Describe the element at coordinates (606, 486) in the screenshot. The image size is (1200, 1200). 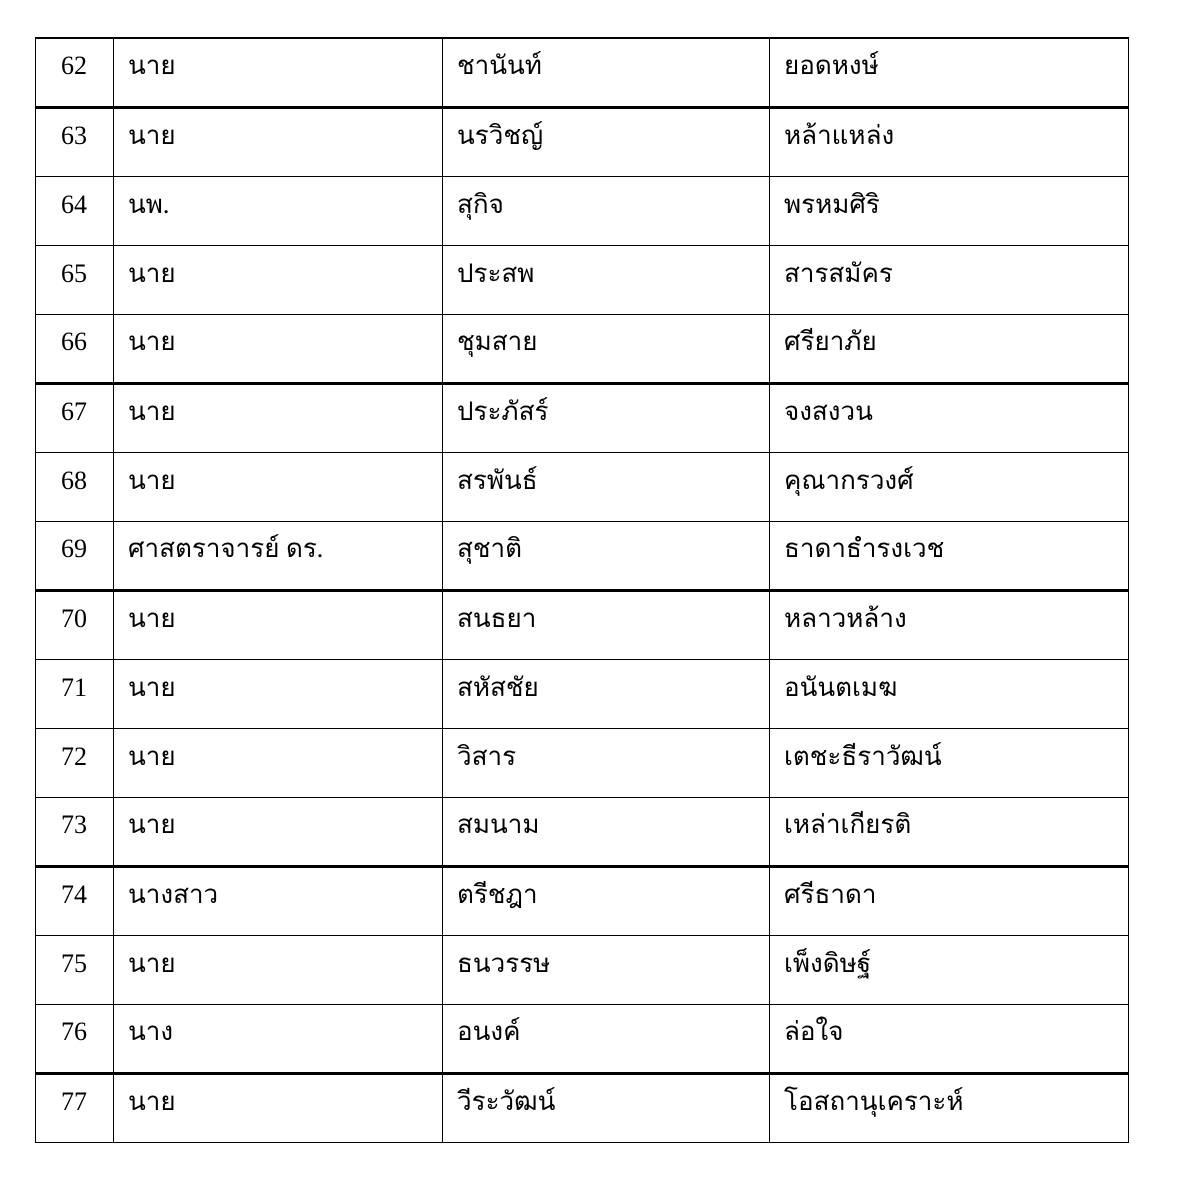
I see `first-name-cell: สรพันธ์` at that location.